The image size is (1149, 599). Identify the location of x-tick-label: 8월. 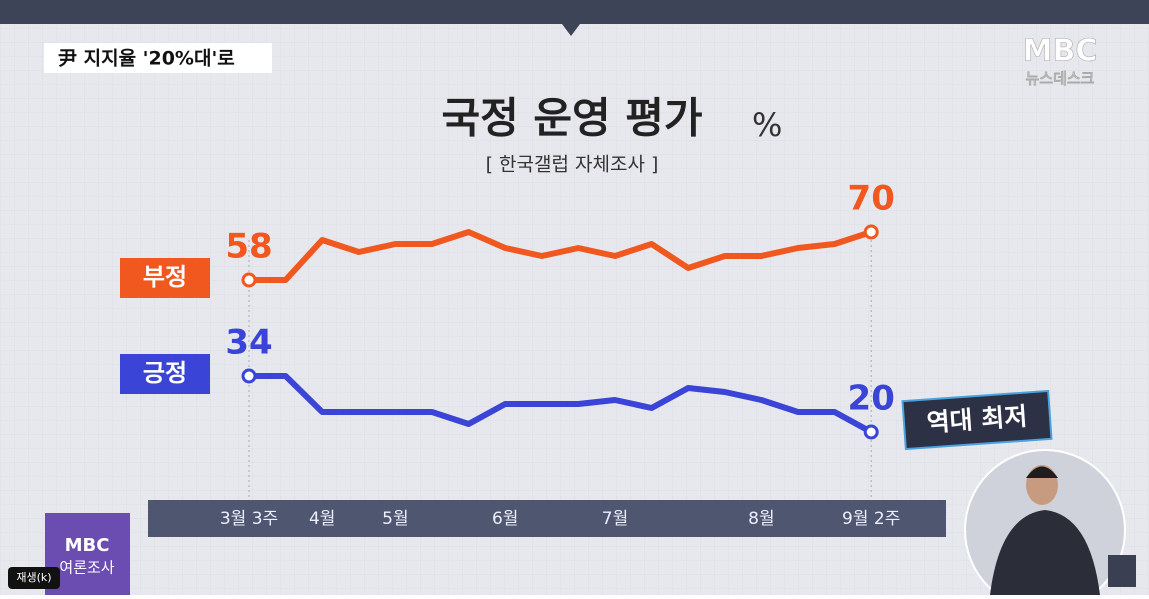
(761, 519).